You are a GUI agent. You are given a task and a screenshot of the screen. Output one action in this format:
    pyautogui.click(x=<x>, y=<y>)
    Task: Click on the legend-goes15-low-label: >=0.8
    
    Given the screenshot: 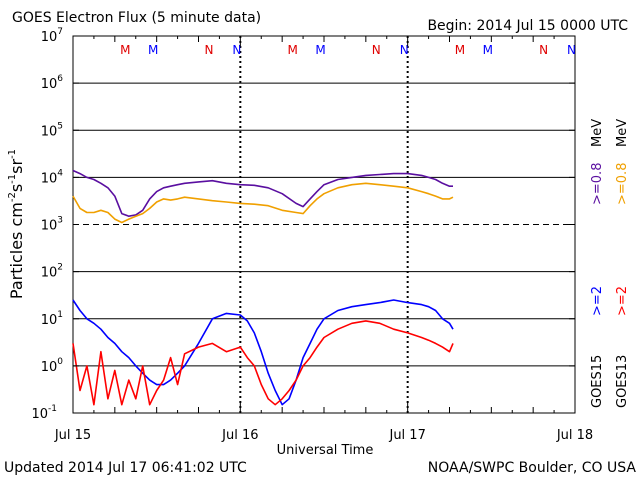 What is the action you would take?
    pyautogui.click(x=597, y=184)
    